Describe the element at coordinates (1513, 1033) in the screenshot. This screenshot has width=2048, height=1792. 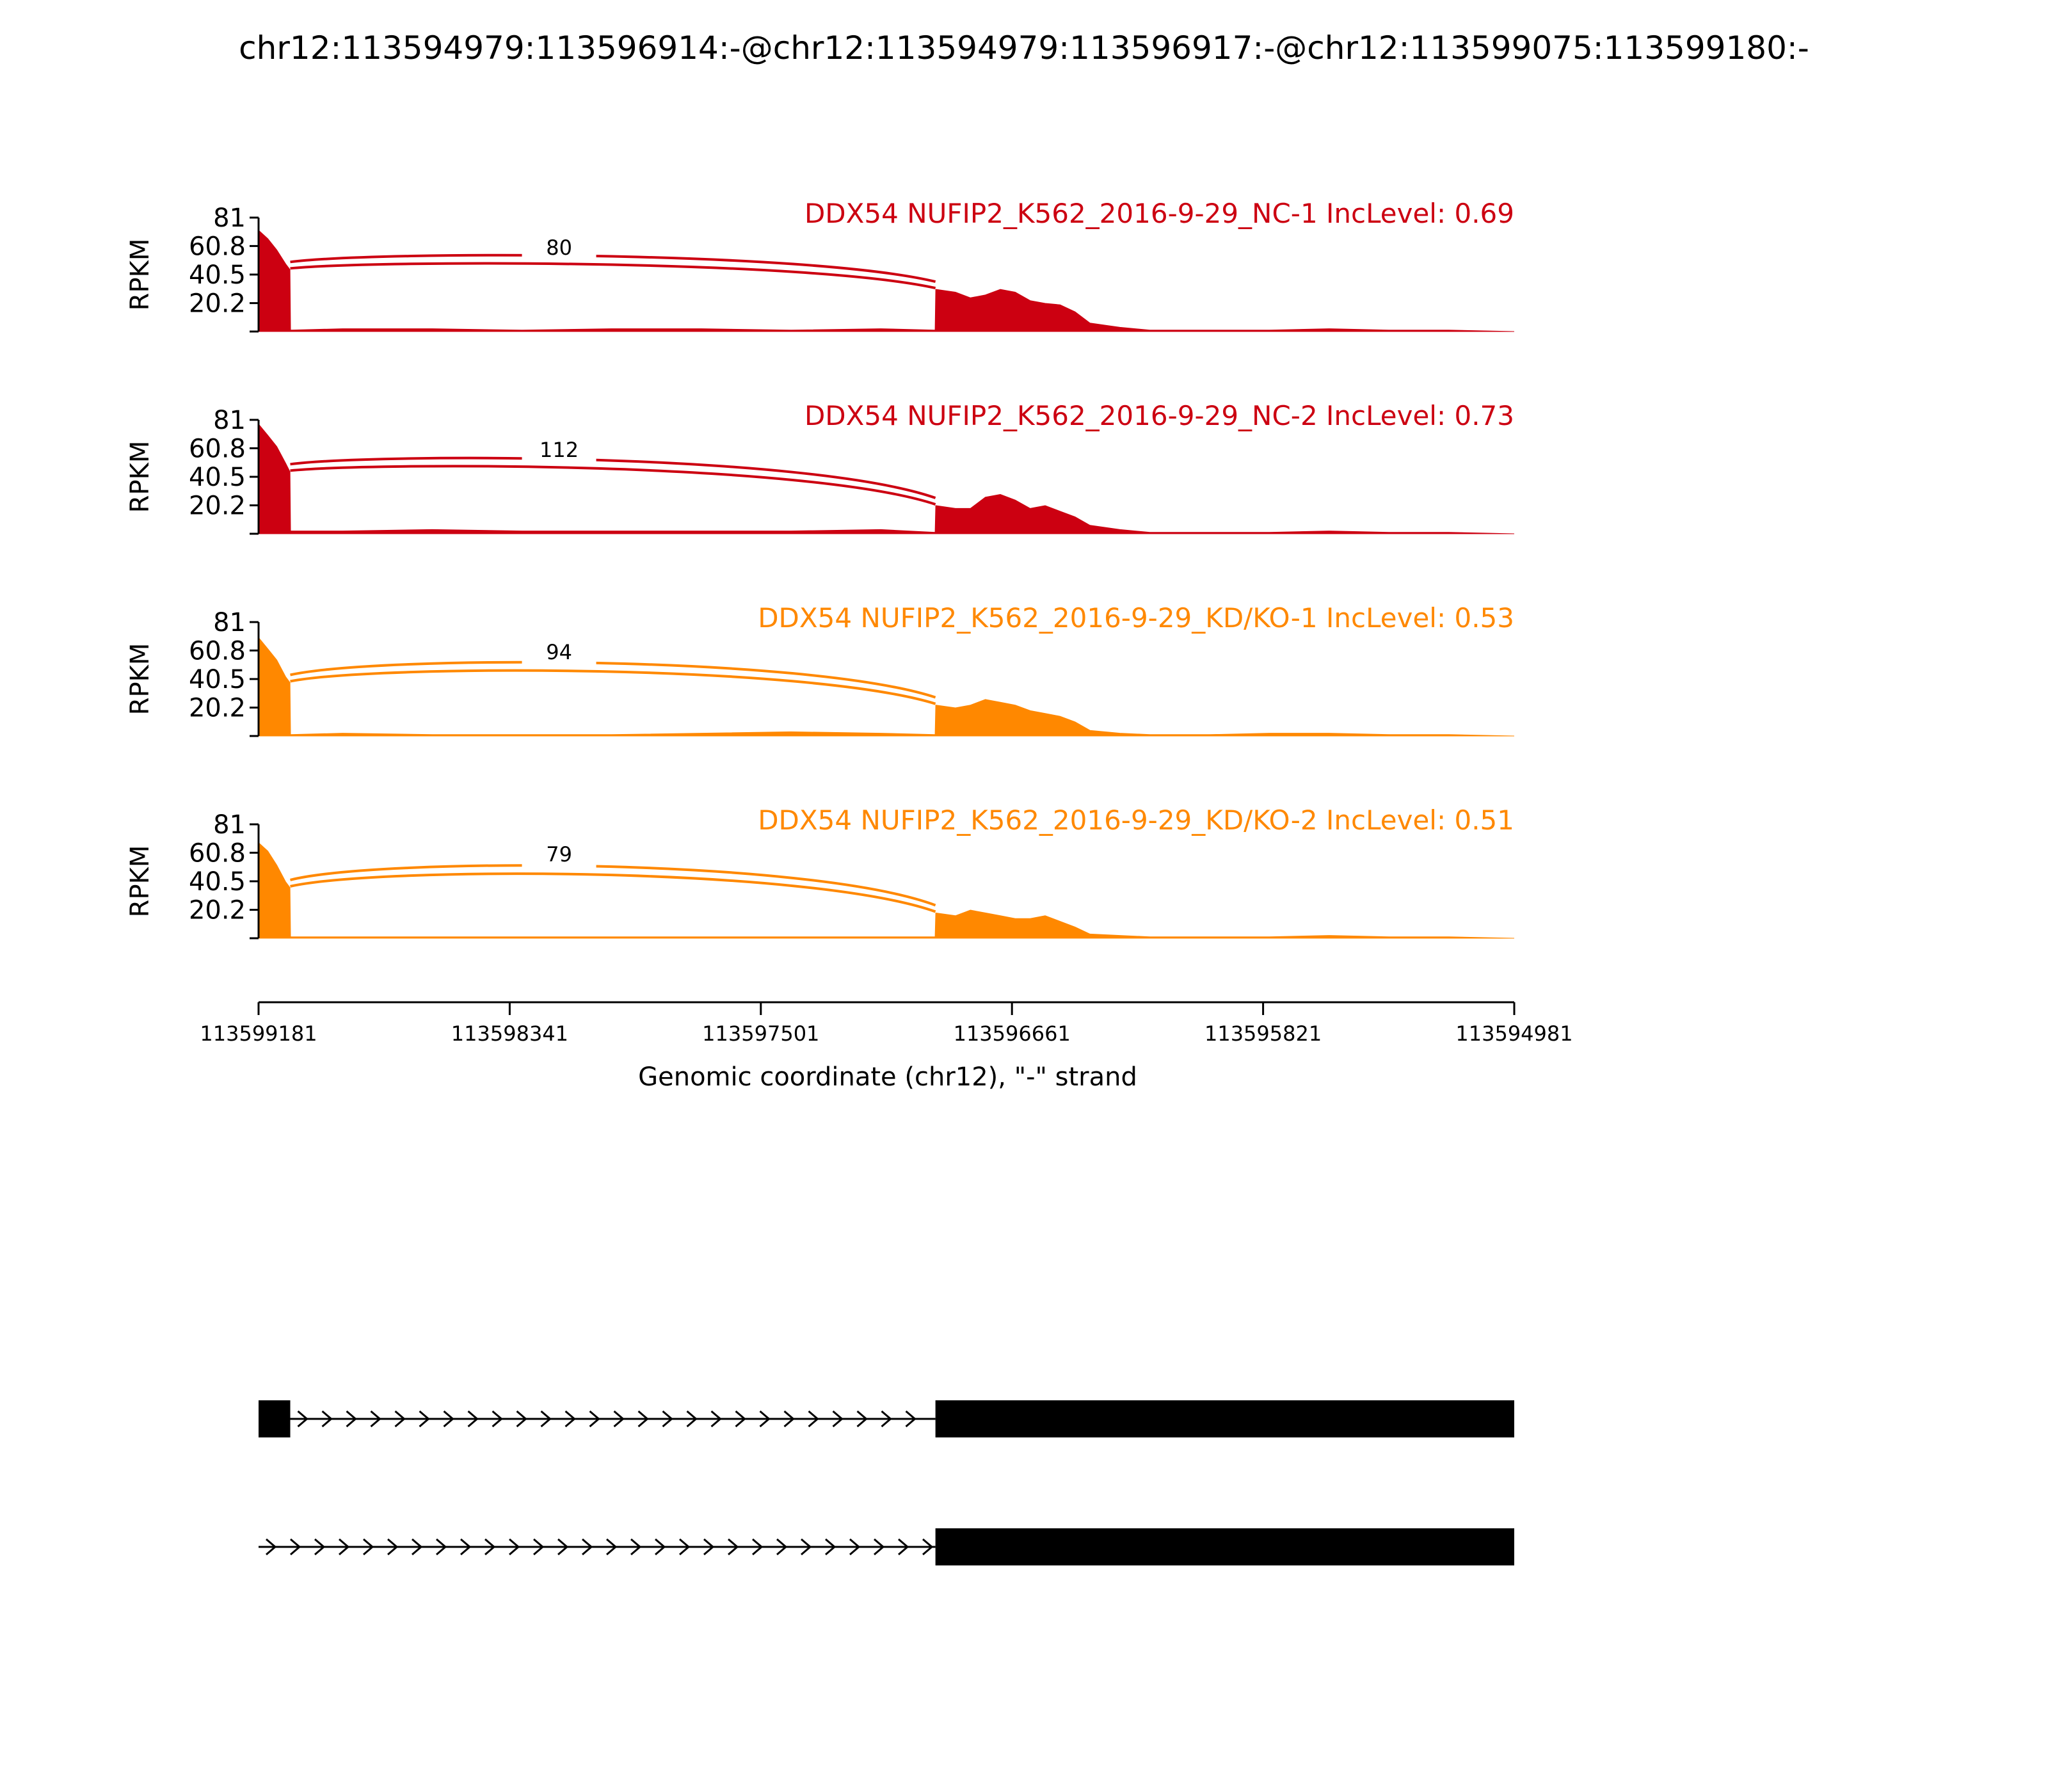
I see `x-tick-label: 113594981` at that location.